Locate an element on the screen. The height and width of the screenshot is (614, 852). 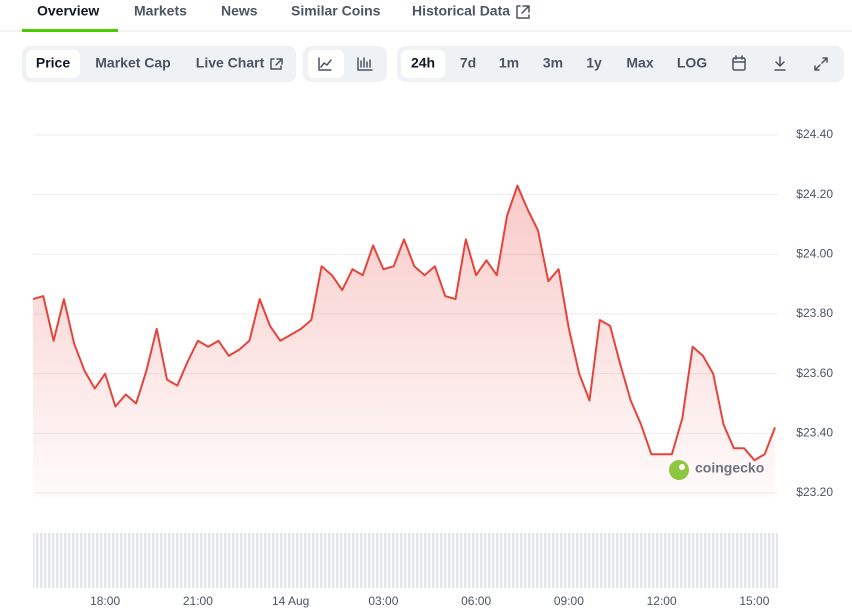
y-tick-label: $23.60 is located at coordinates (814, 373).